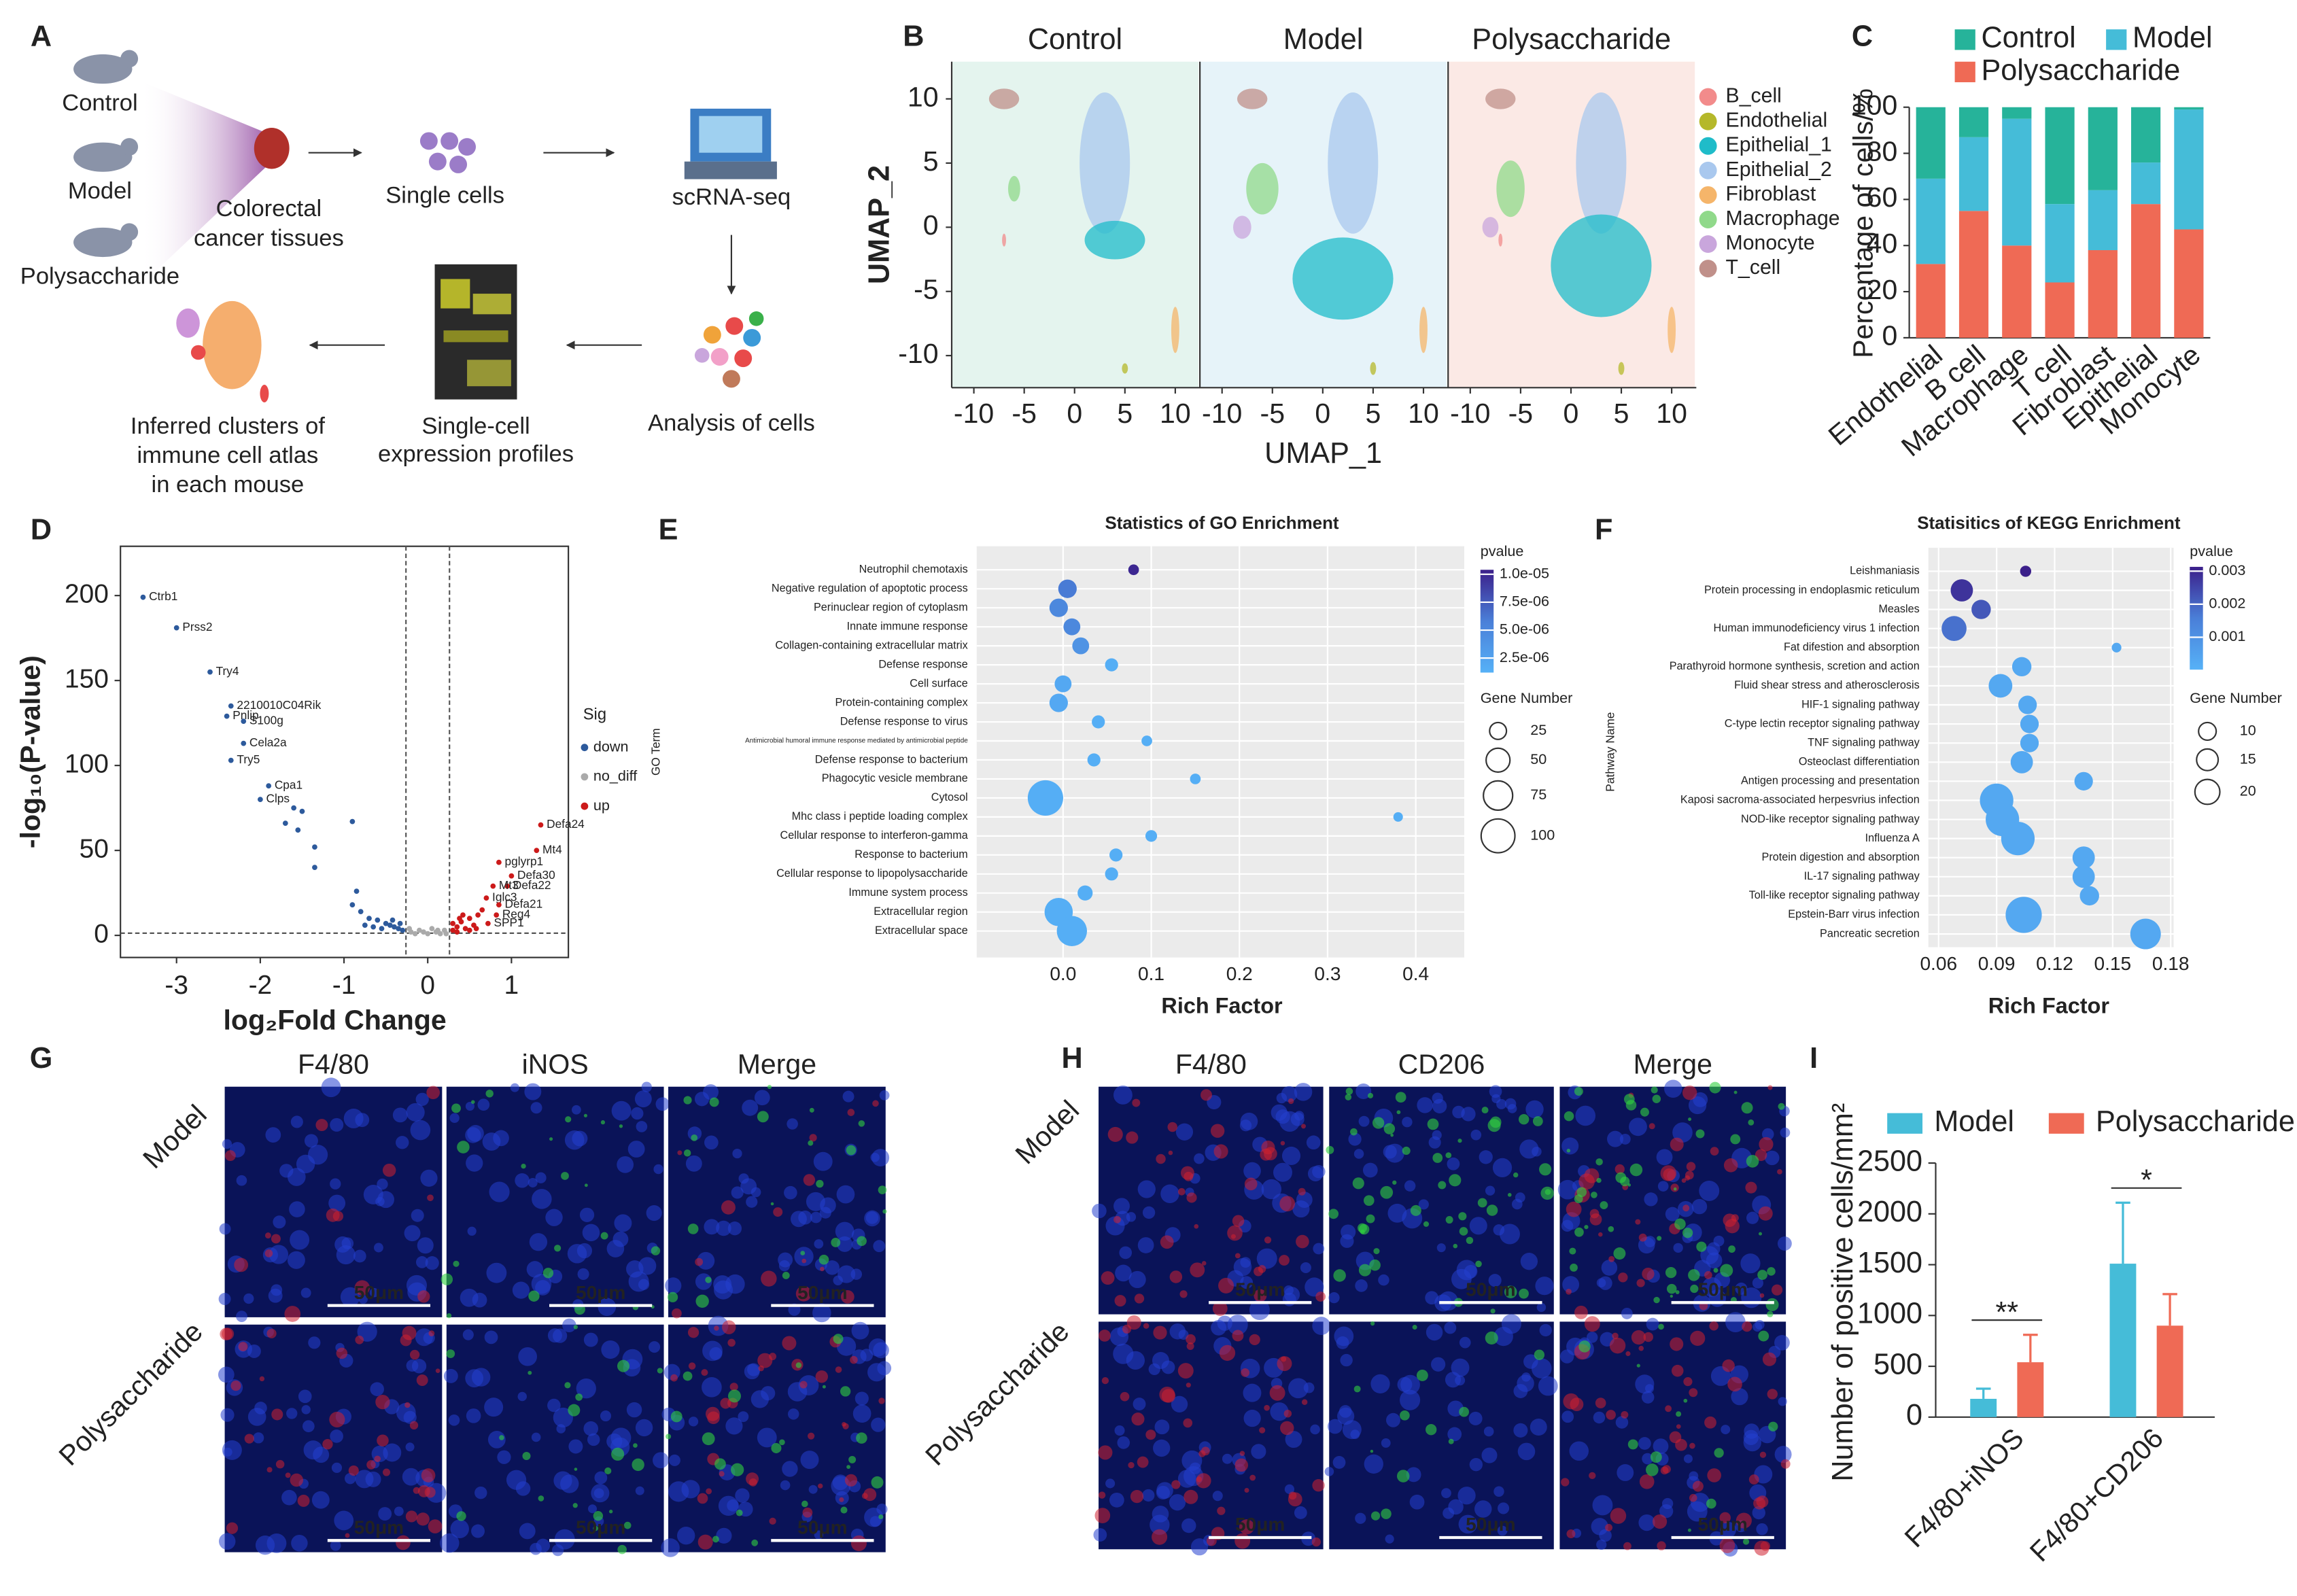 The height and width of the screenshot is (1596, 2297). Describe the element at coordinates (1965, 1487) in the screenshot. I see `x-tick-label: F4/80+iNOS` at that location.